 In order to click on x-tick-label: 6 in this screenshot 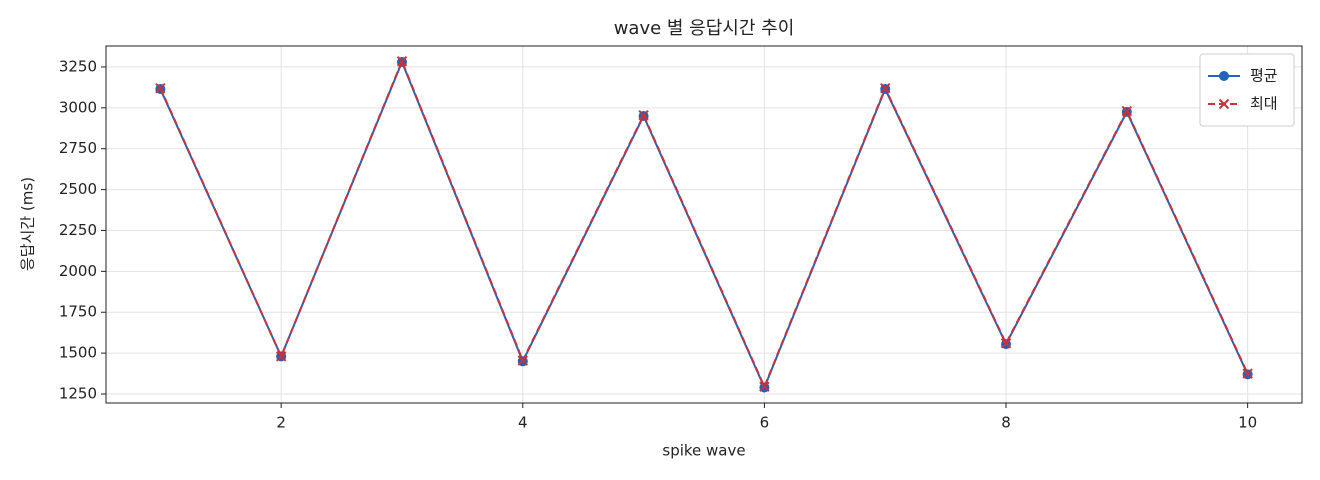, I will do `click(765, 423)`.